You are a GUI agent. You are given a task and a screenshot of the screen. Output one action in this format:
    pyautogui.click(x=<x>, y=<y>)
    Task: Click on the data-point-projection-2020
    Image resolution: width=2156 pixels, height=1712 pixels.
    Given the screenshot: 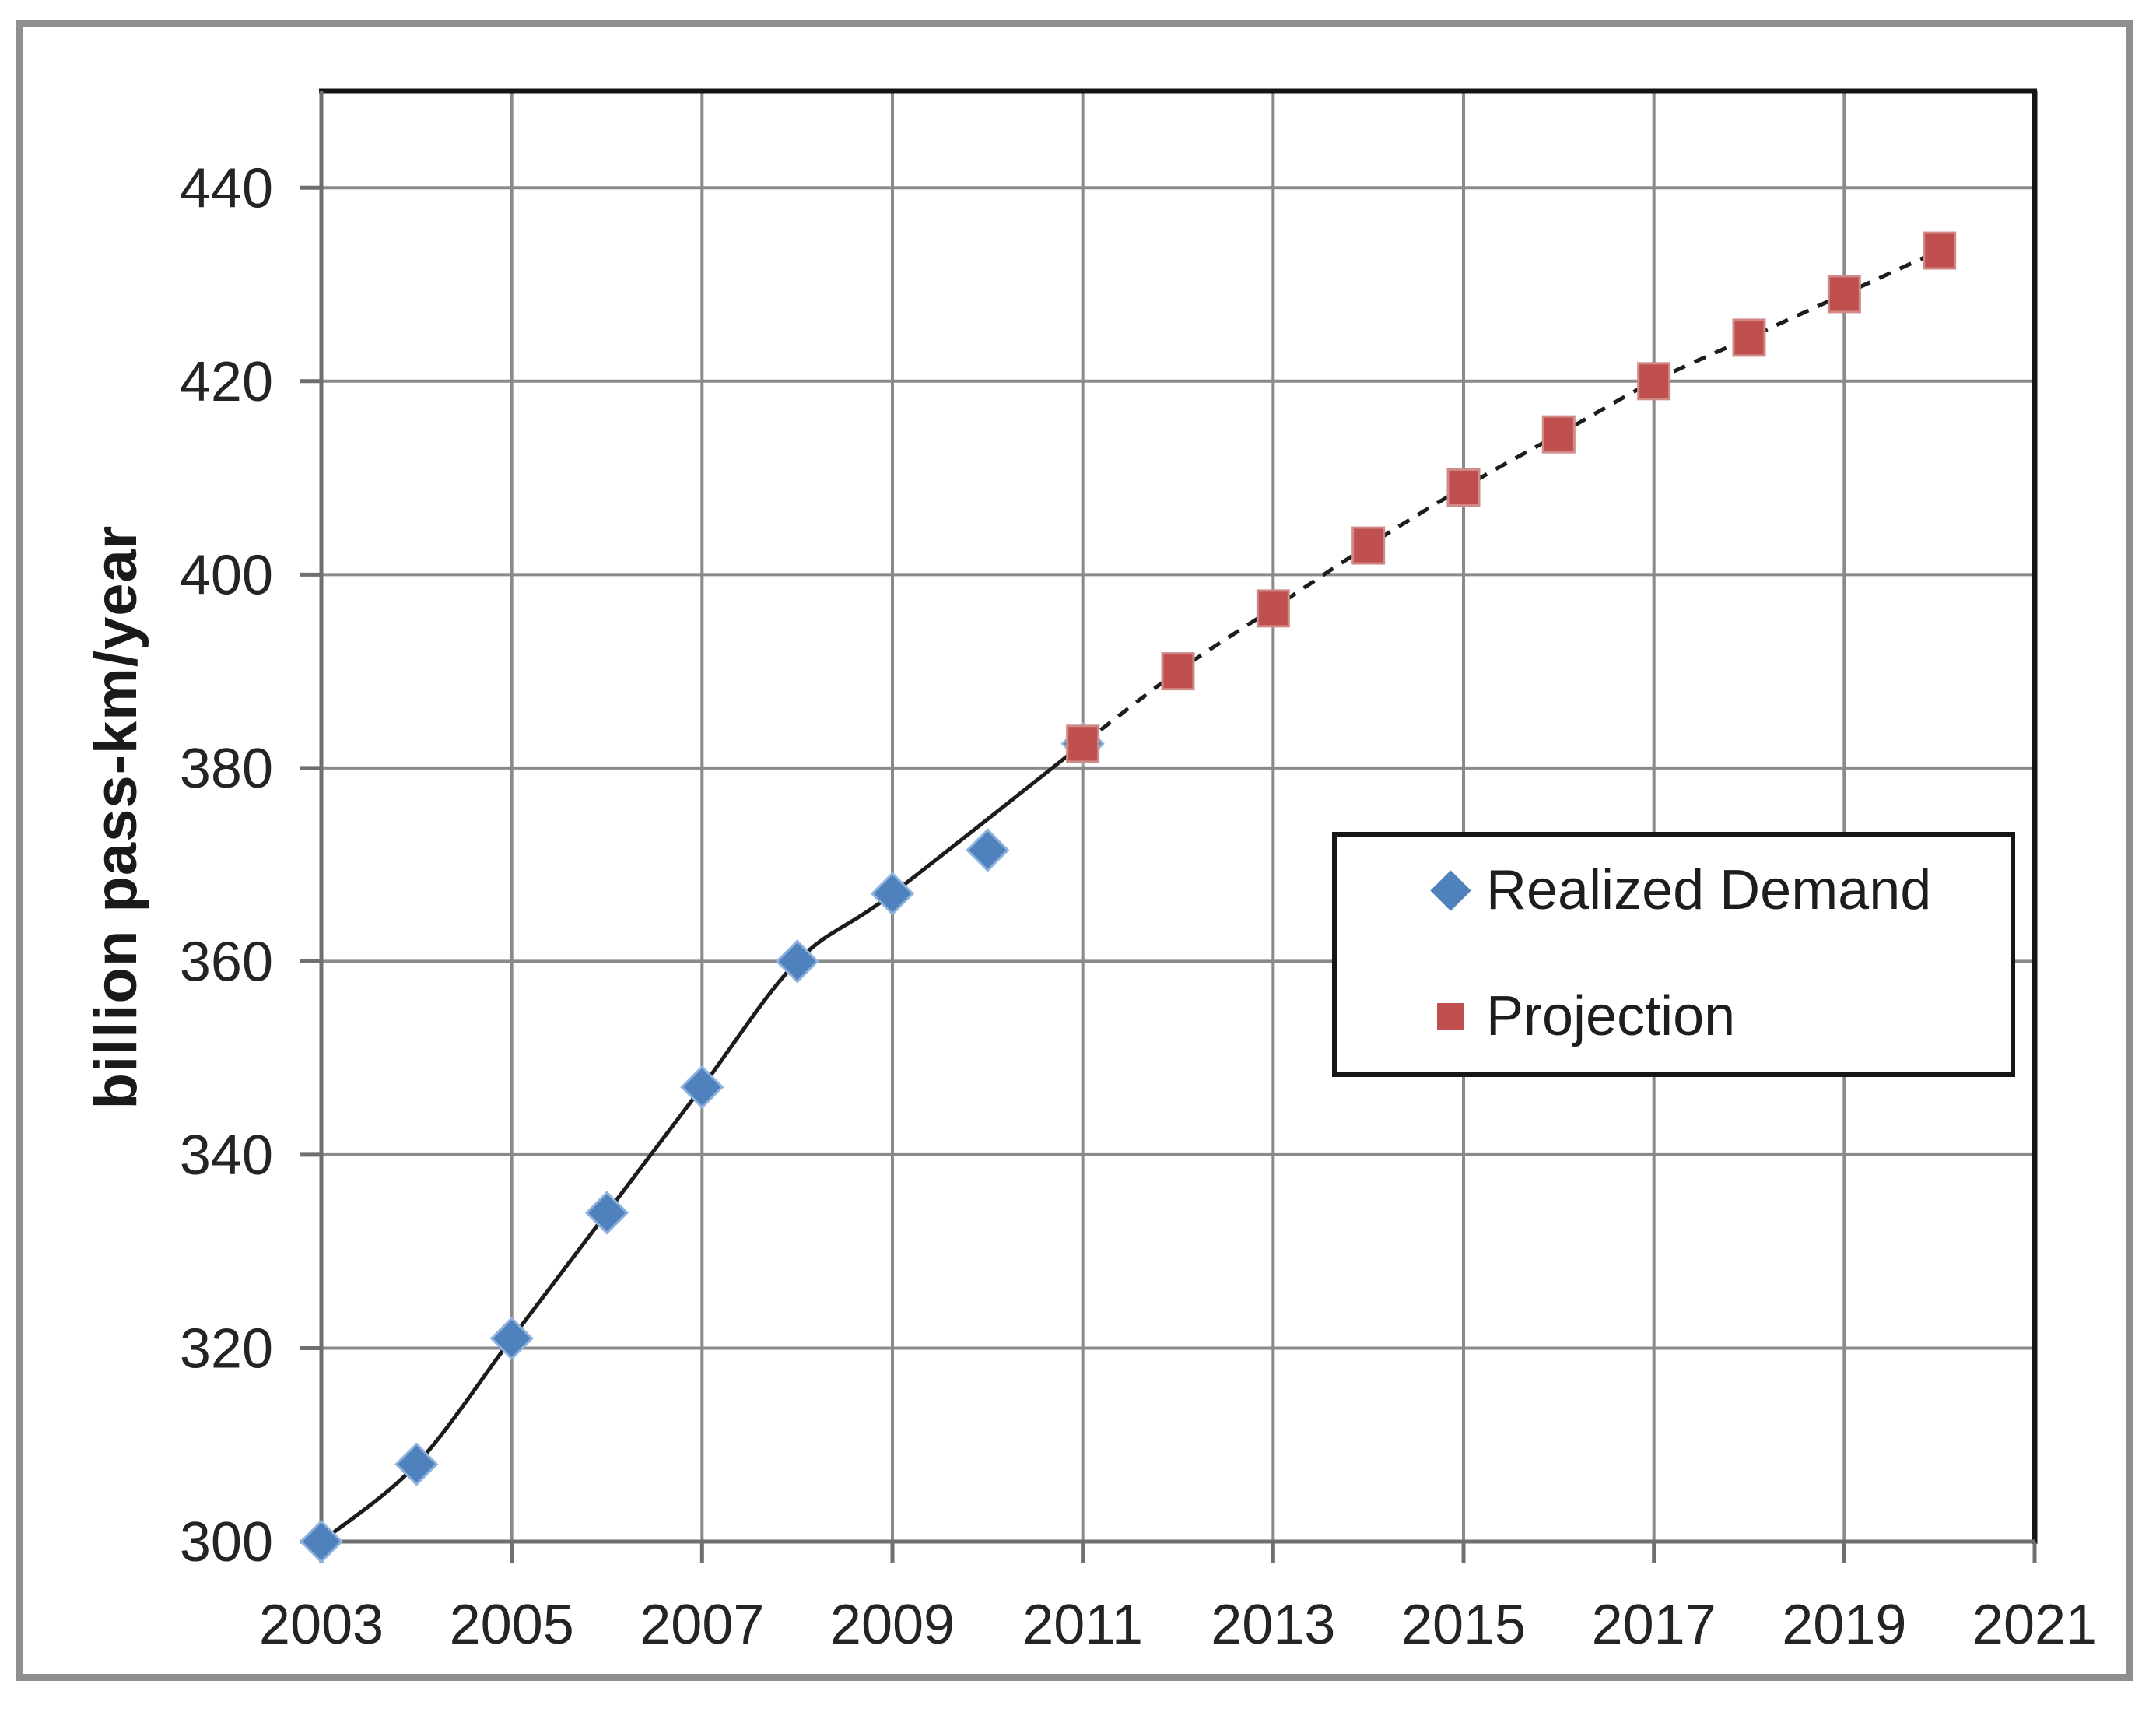 What is the action you would take?
    pyautogui.click(x=1940, y=251)
    